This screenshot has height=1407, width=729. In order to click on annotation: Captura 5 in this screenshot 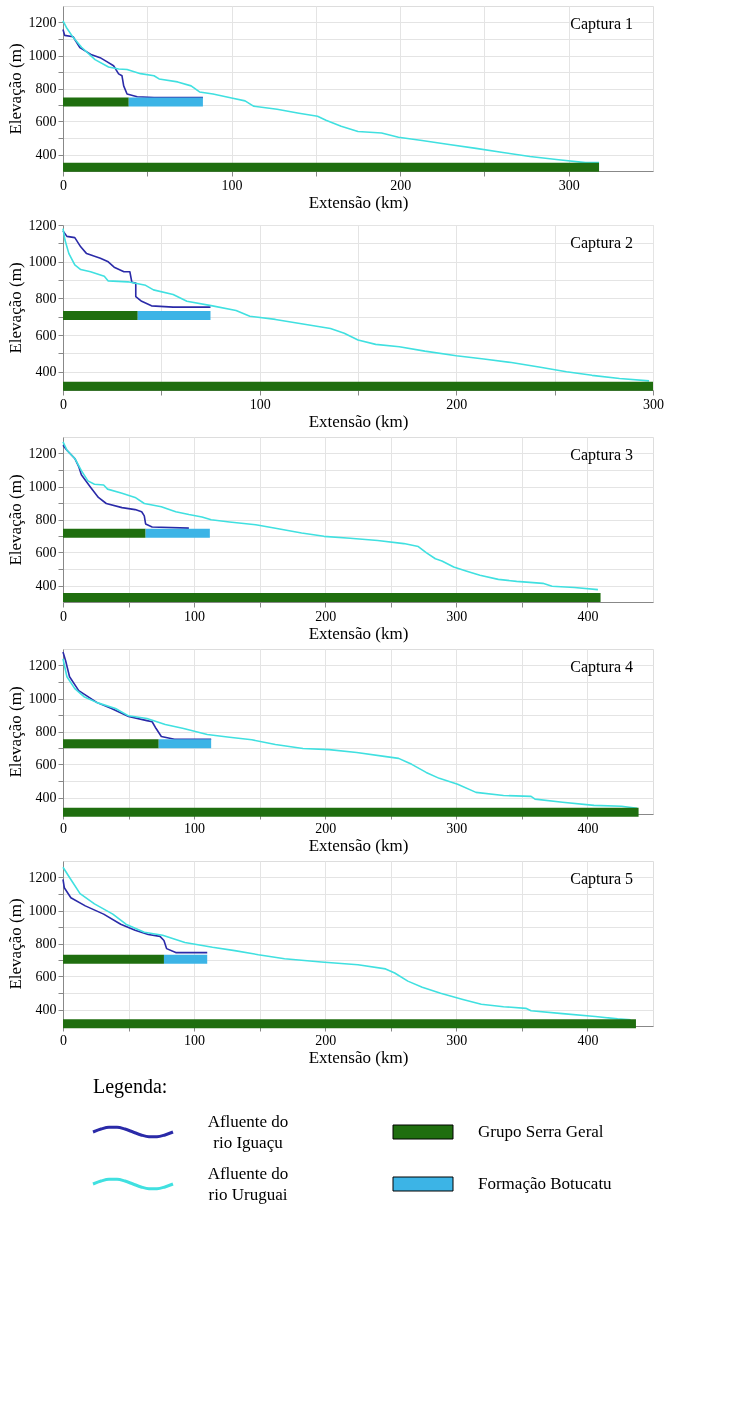, I will do `click(601, 879)`.